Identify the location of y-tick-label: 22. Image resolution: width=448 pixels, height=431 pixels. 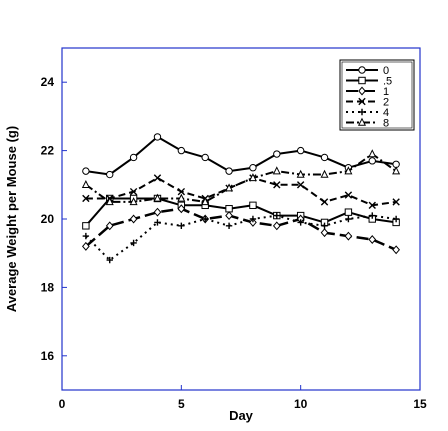
(48, 151).